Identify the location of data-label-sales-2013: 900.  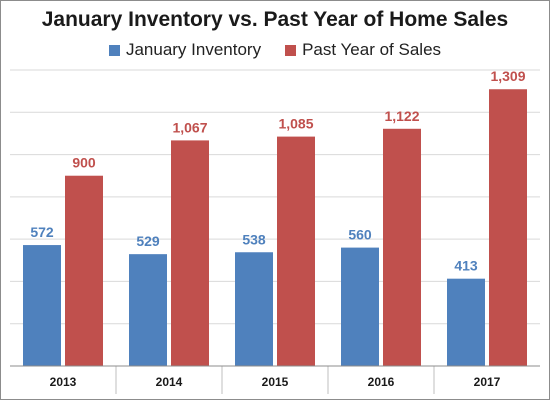
(84, 163).